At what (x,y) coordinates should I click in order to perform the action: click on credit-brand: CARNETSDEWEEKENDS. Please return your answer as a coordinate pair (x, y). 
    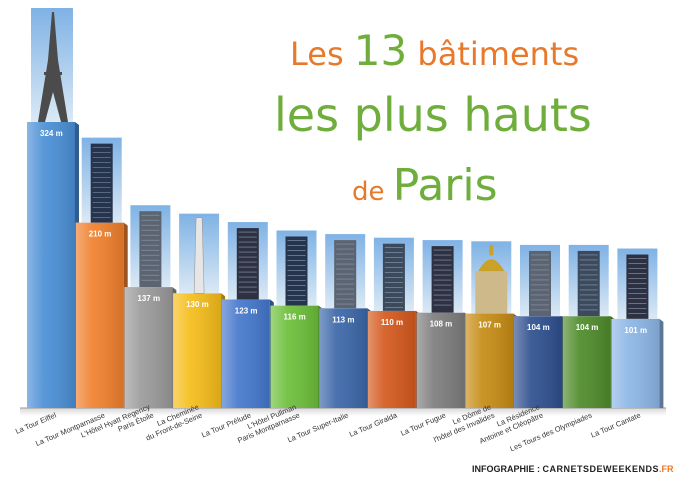
    Looking at the image, I should click on (601, 469).